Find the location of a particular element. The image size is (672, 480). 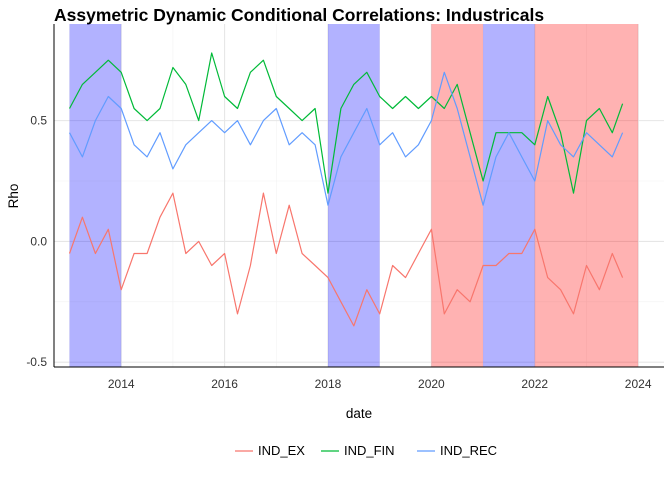

legend: IND_EX IND_FIN IND_REC is located at coordinates (366, 450).